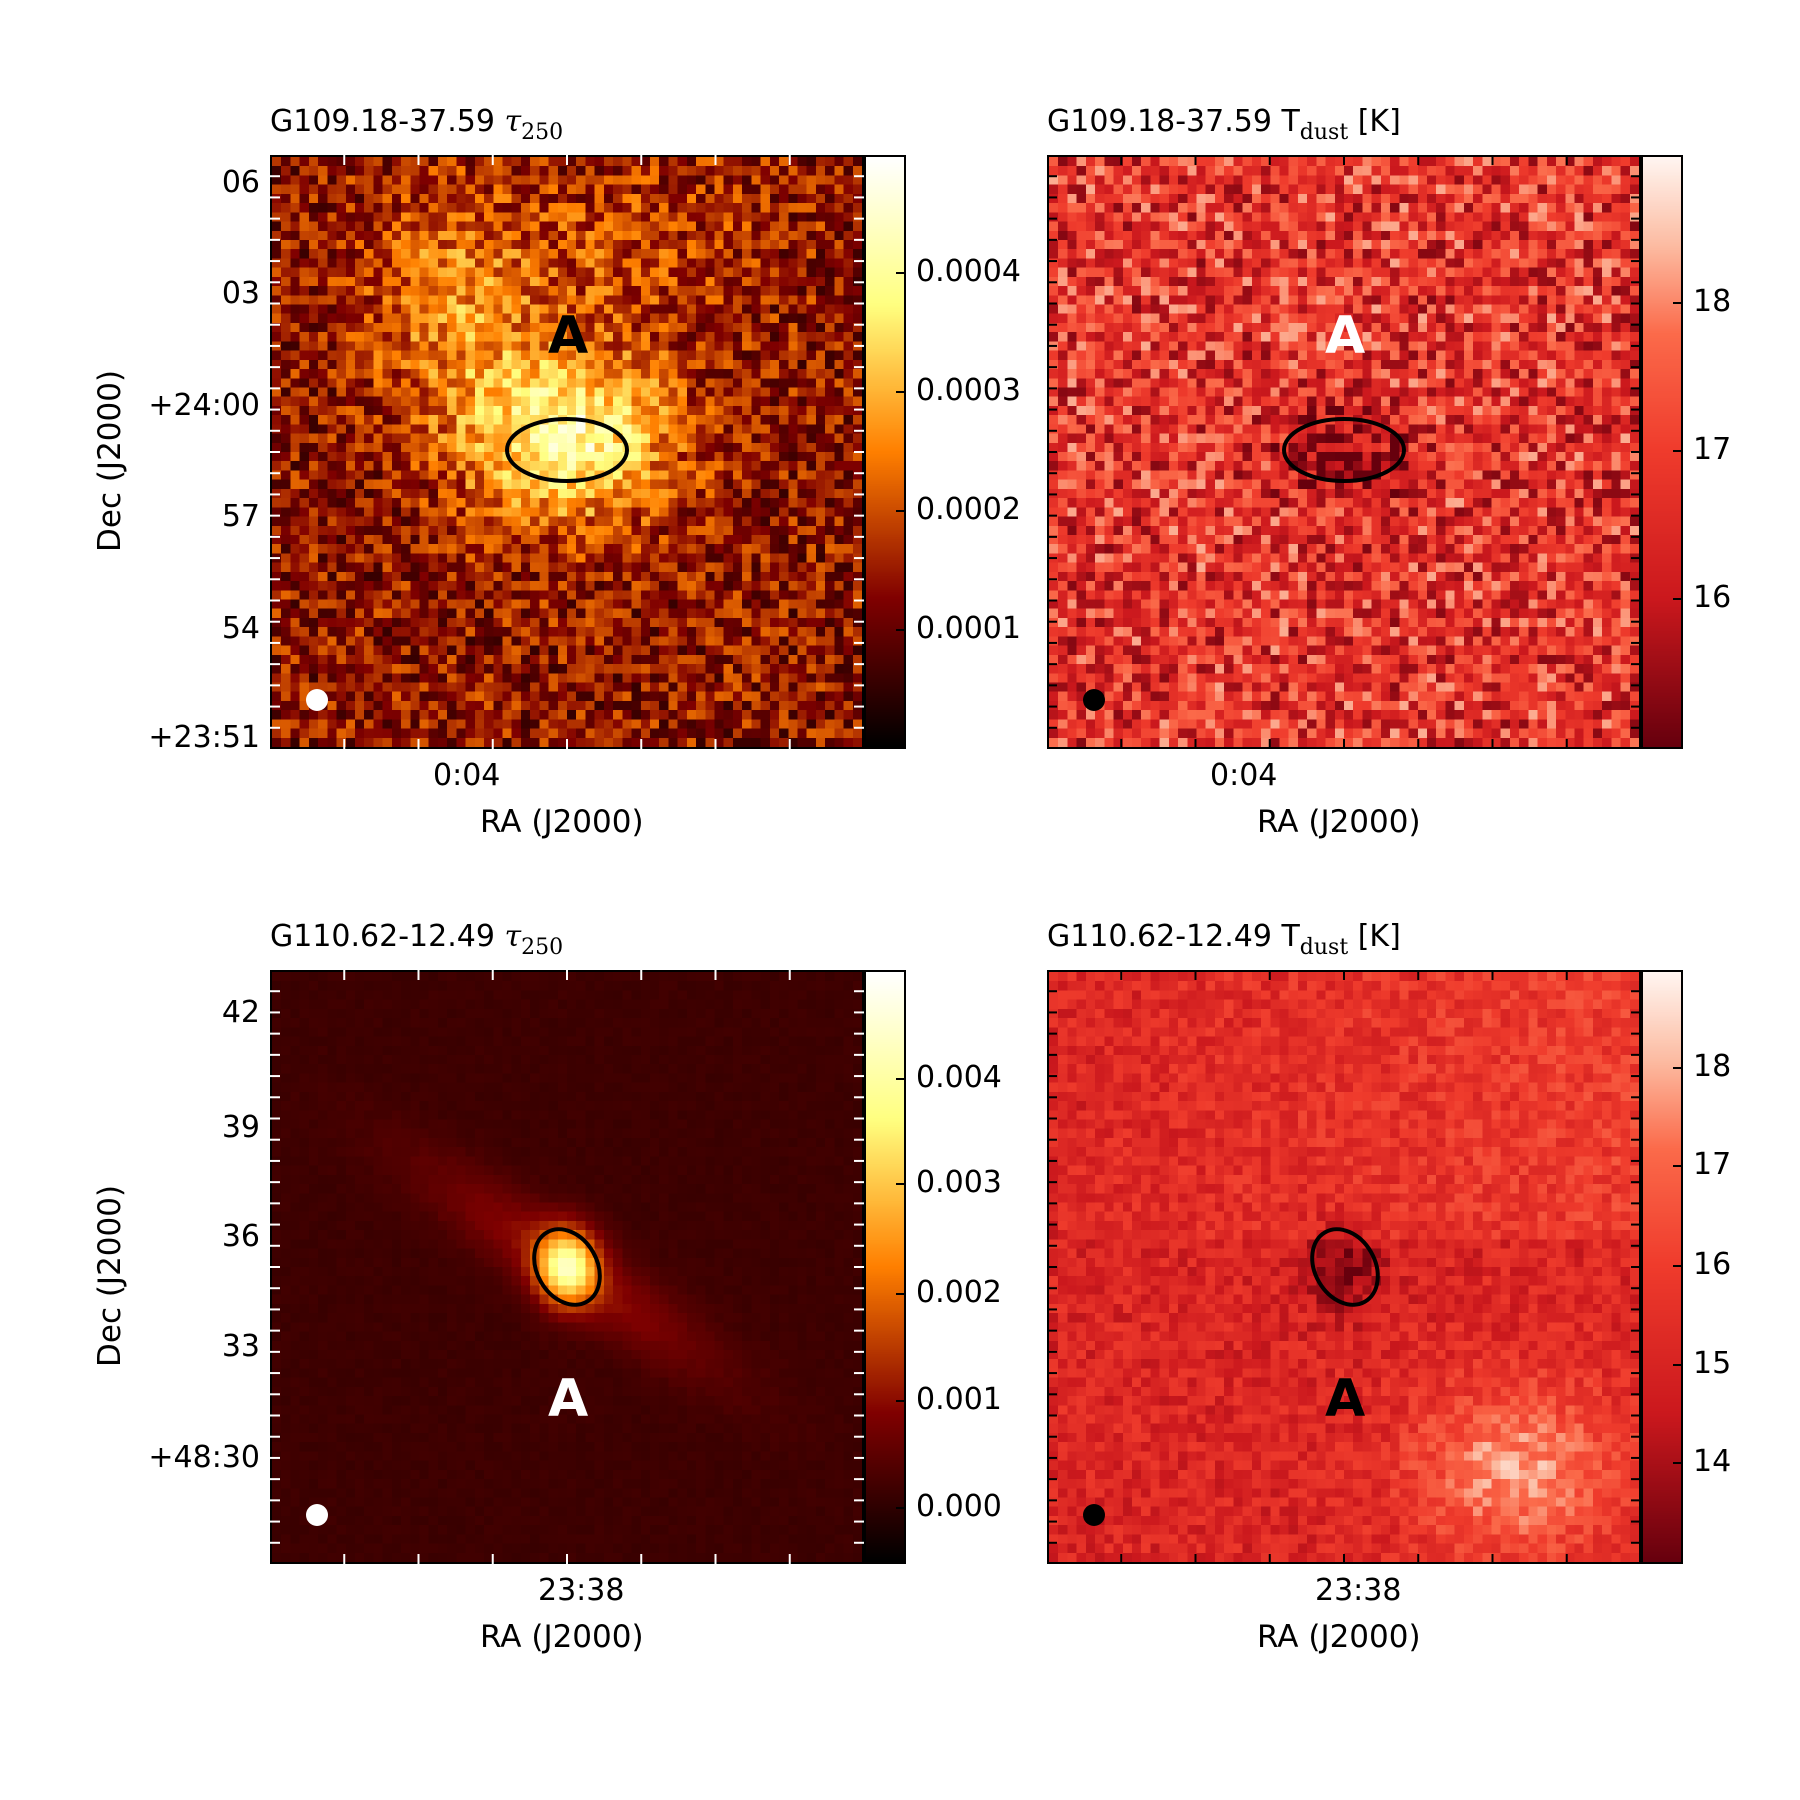 This screenshot has height=1800, width=1800. What do you see at coordinates (959, 1182) in the screenshot?
I see `colorbar-tick-label: 0.003` at bounding box center [959, 1182].